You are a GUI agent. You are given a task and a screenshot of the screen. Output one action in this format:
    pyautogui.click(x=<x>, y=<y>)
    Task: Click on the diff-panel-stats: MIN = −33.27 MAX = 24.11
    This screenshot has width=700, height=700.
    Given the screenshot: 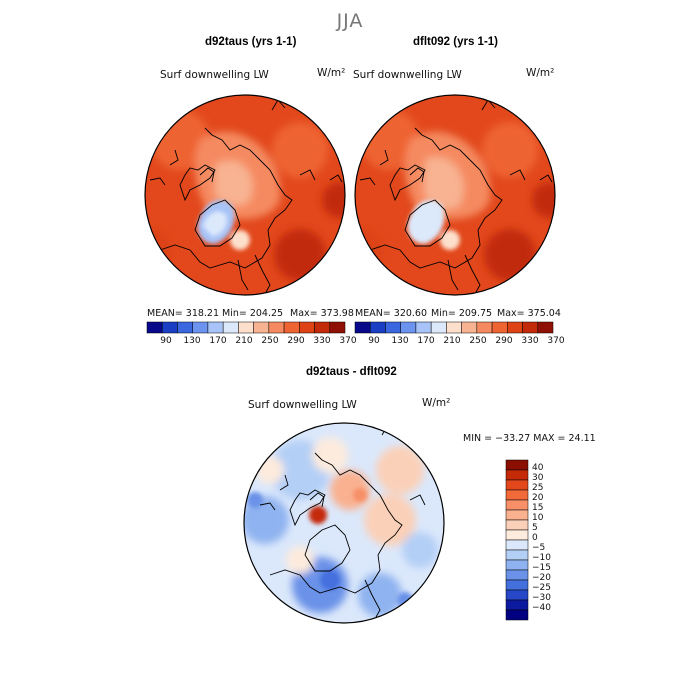 What is the action you would take?
    pyautogui.click(x=529, y=438)
    